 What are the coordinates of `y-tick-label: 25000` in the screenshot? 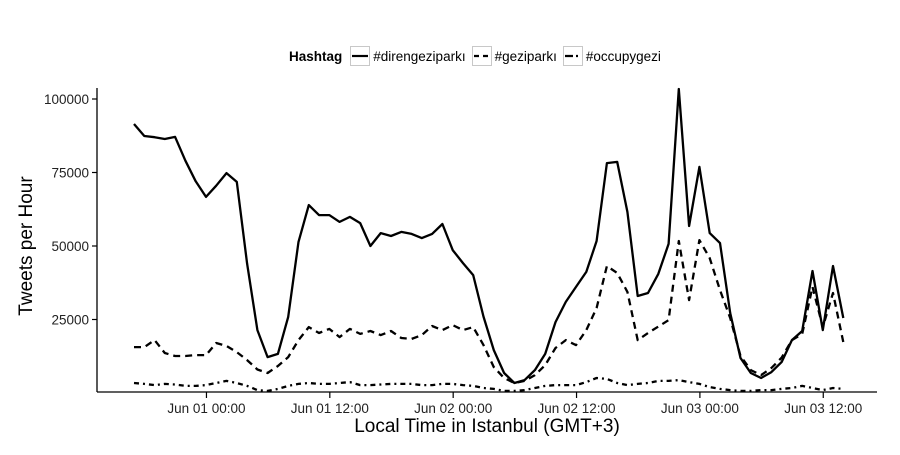 It's located at (70, 320).